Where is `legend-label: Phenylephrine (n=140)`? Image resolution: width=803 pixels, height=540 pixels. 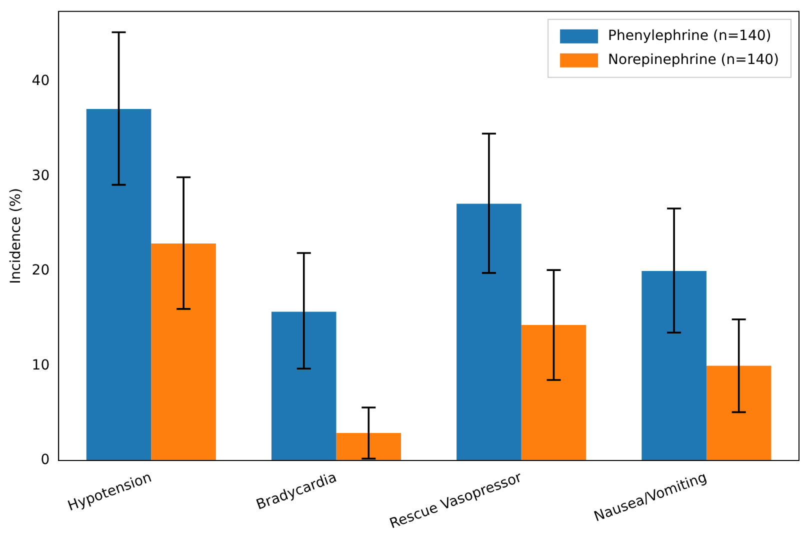
legend-label: Phenylephrine (n=140) is located at coordinates (690, 36).